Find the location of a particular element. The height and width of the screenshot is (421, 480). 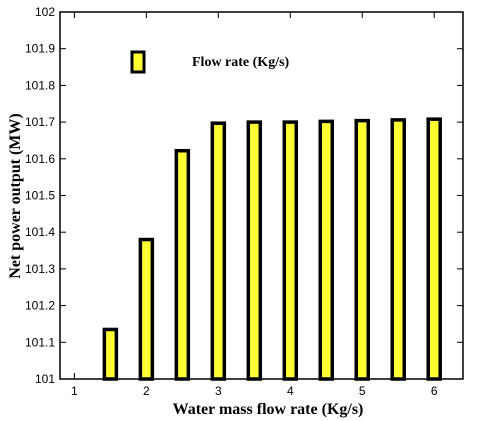

y-tick-label: 101 is located at coordinates (45, 379).